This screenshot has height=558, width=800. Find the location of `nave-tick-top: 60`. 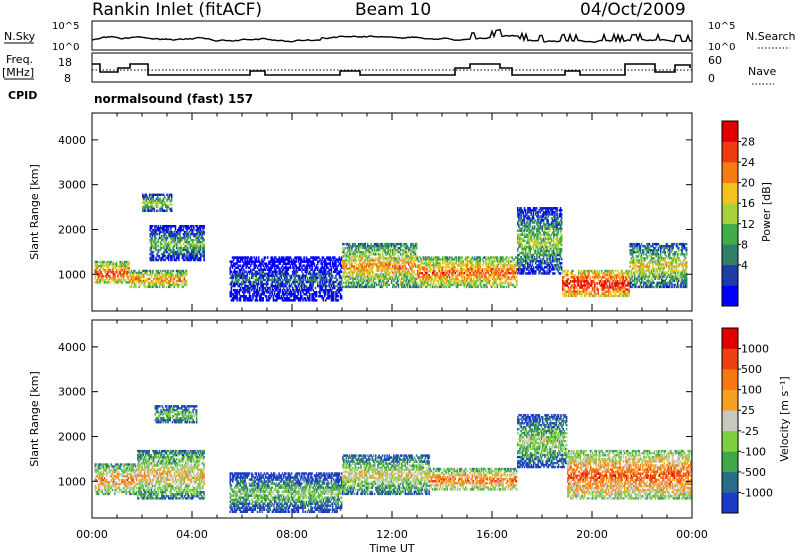

nave-tick-top: 60 is located at coordinates (715, 60).